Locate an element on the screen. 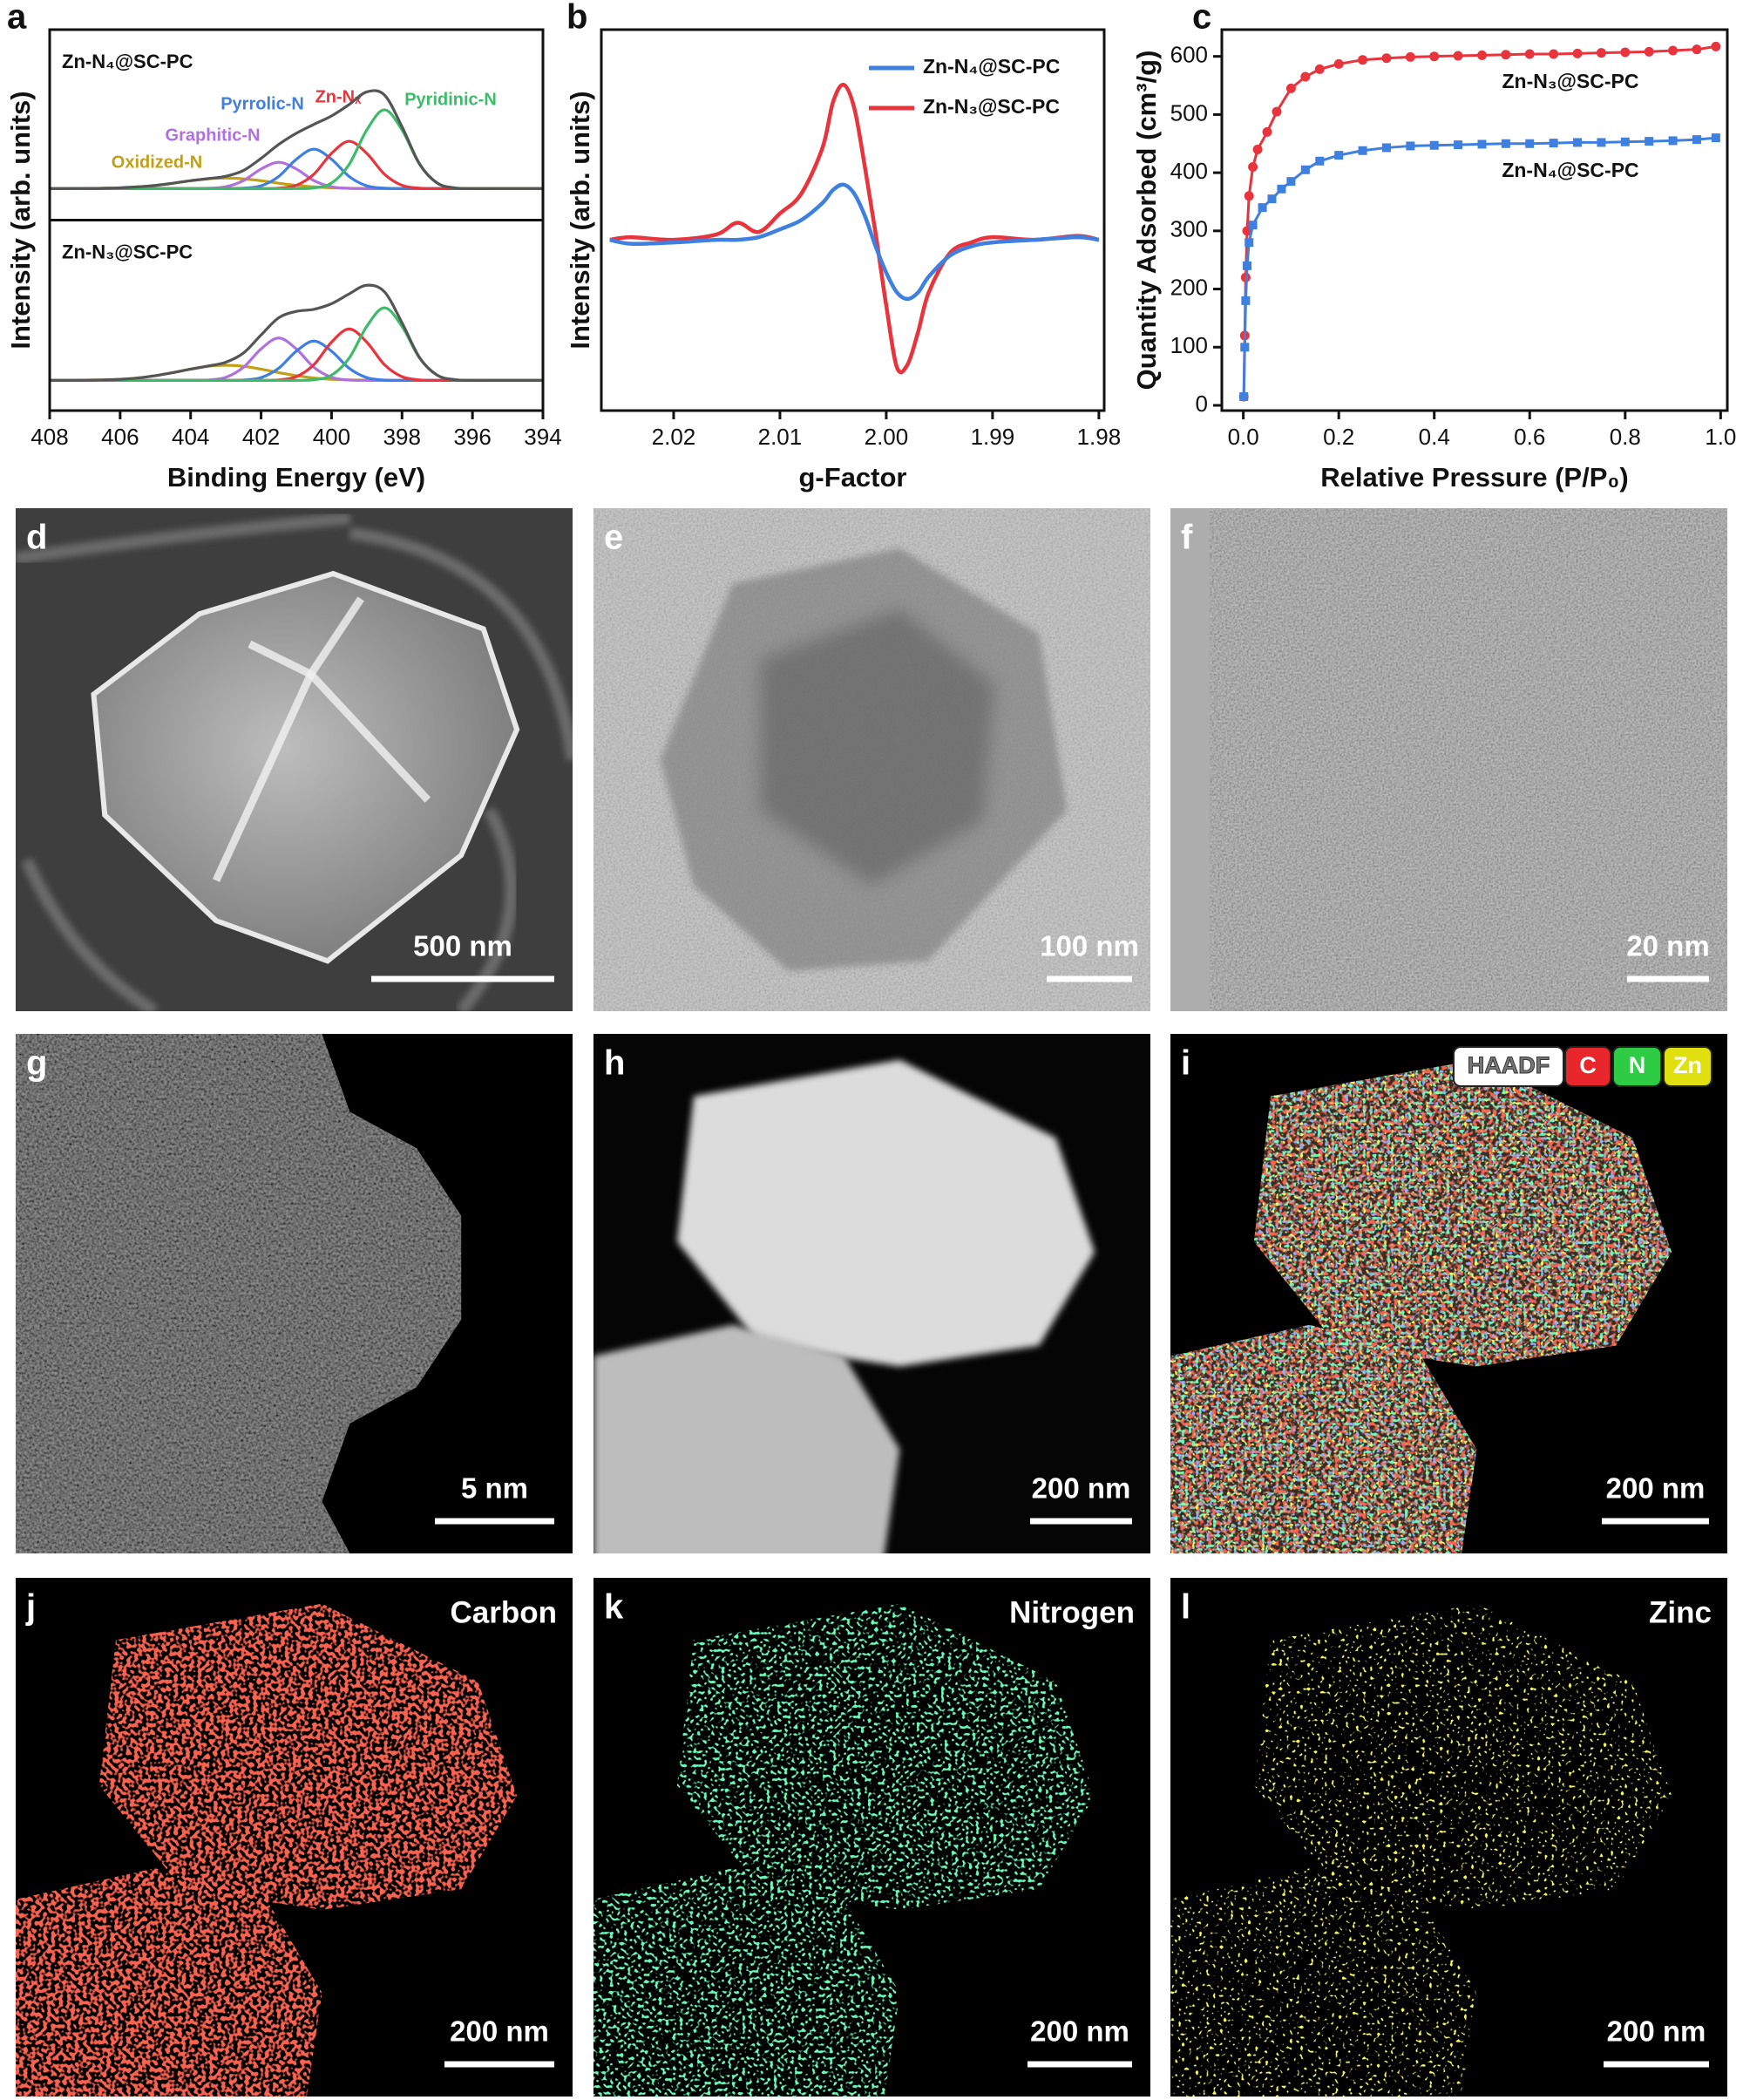  panel-letter: d is located at coordinates (37, 538).